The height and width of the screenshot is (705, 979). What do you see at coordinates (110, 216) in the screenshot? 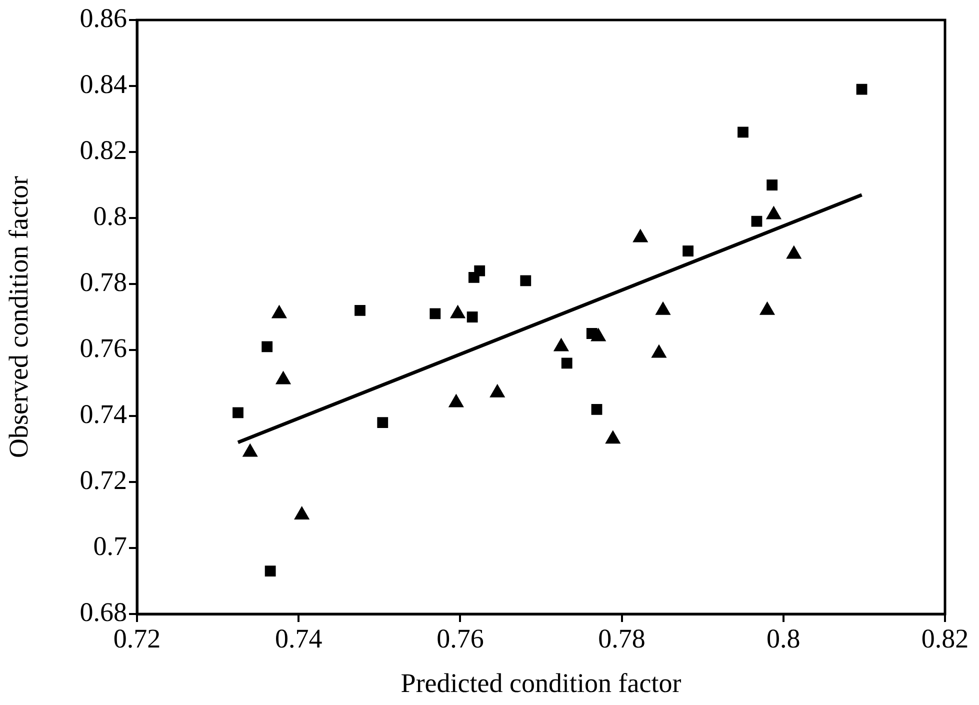
I see `y-tick-label: 0.8` at bounding box center [110, 216].